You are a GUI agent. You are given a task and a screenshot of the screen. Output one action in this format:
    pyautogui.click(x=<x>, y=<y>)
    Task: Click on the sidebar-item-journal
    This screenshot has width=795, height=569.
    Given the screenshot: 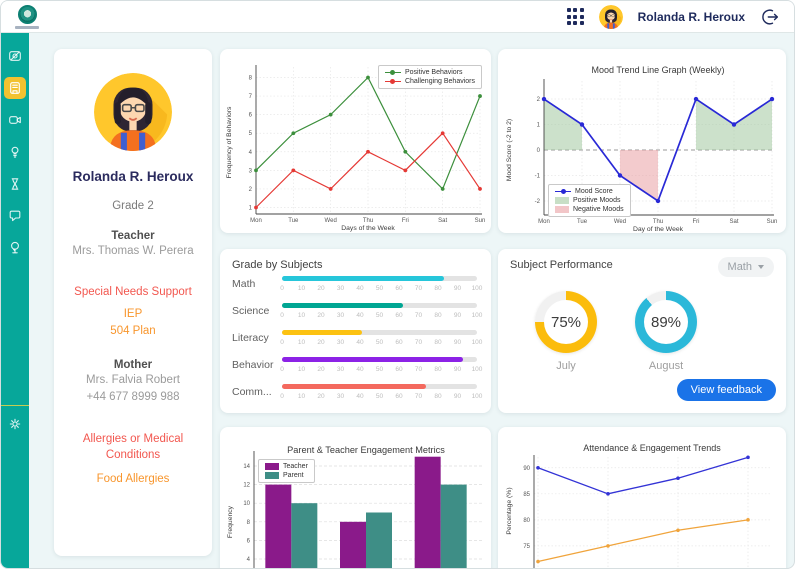 What is the action you would take?
    pyautogui.click(x=15, y=88)
    